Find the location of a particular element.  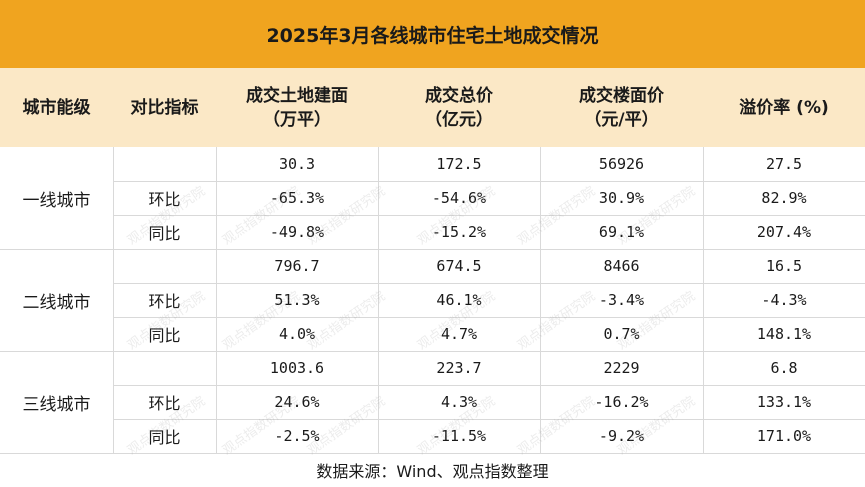

table-row: 环比 24.6% 4.3% -16.2% 133.1% is located at coordinates (432, 402).